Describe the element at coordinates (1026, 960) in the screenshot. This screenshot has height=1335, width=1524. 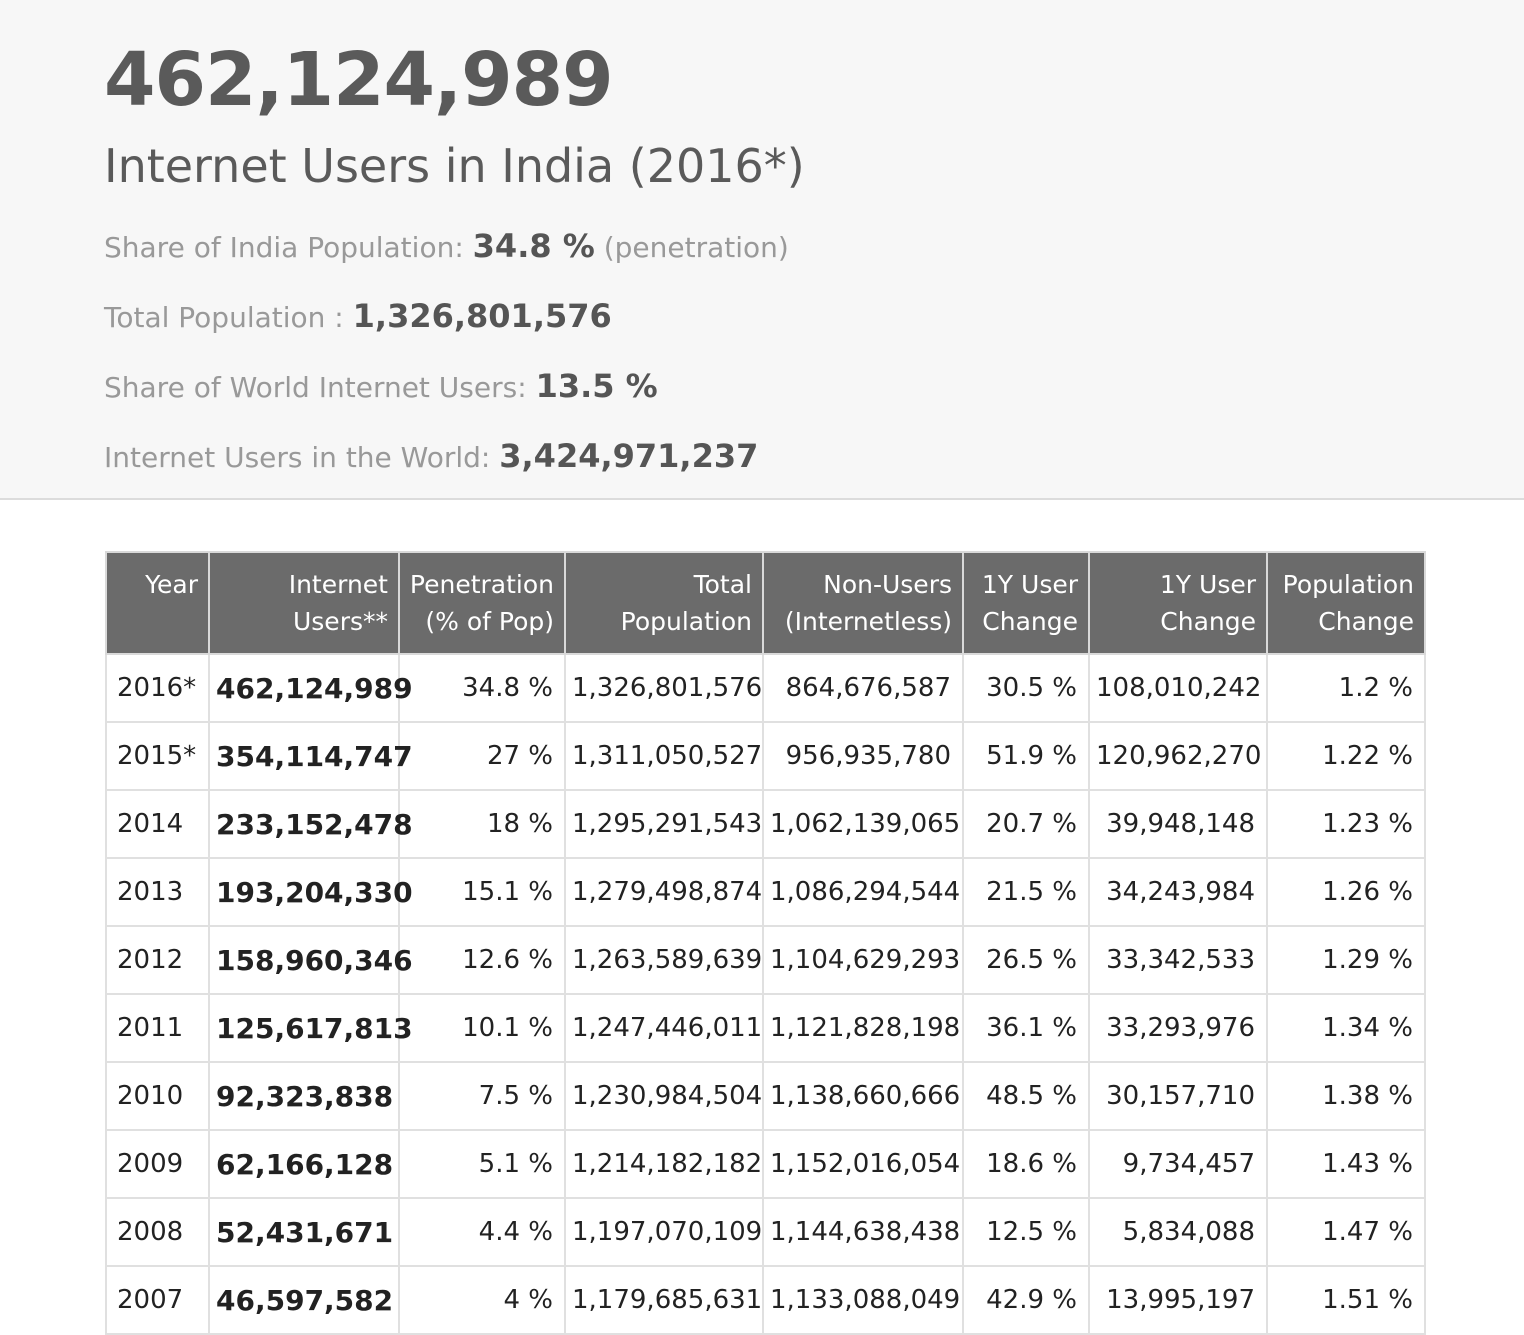
I see `cell-1y-change-pct: 26.5 %` at that location.